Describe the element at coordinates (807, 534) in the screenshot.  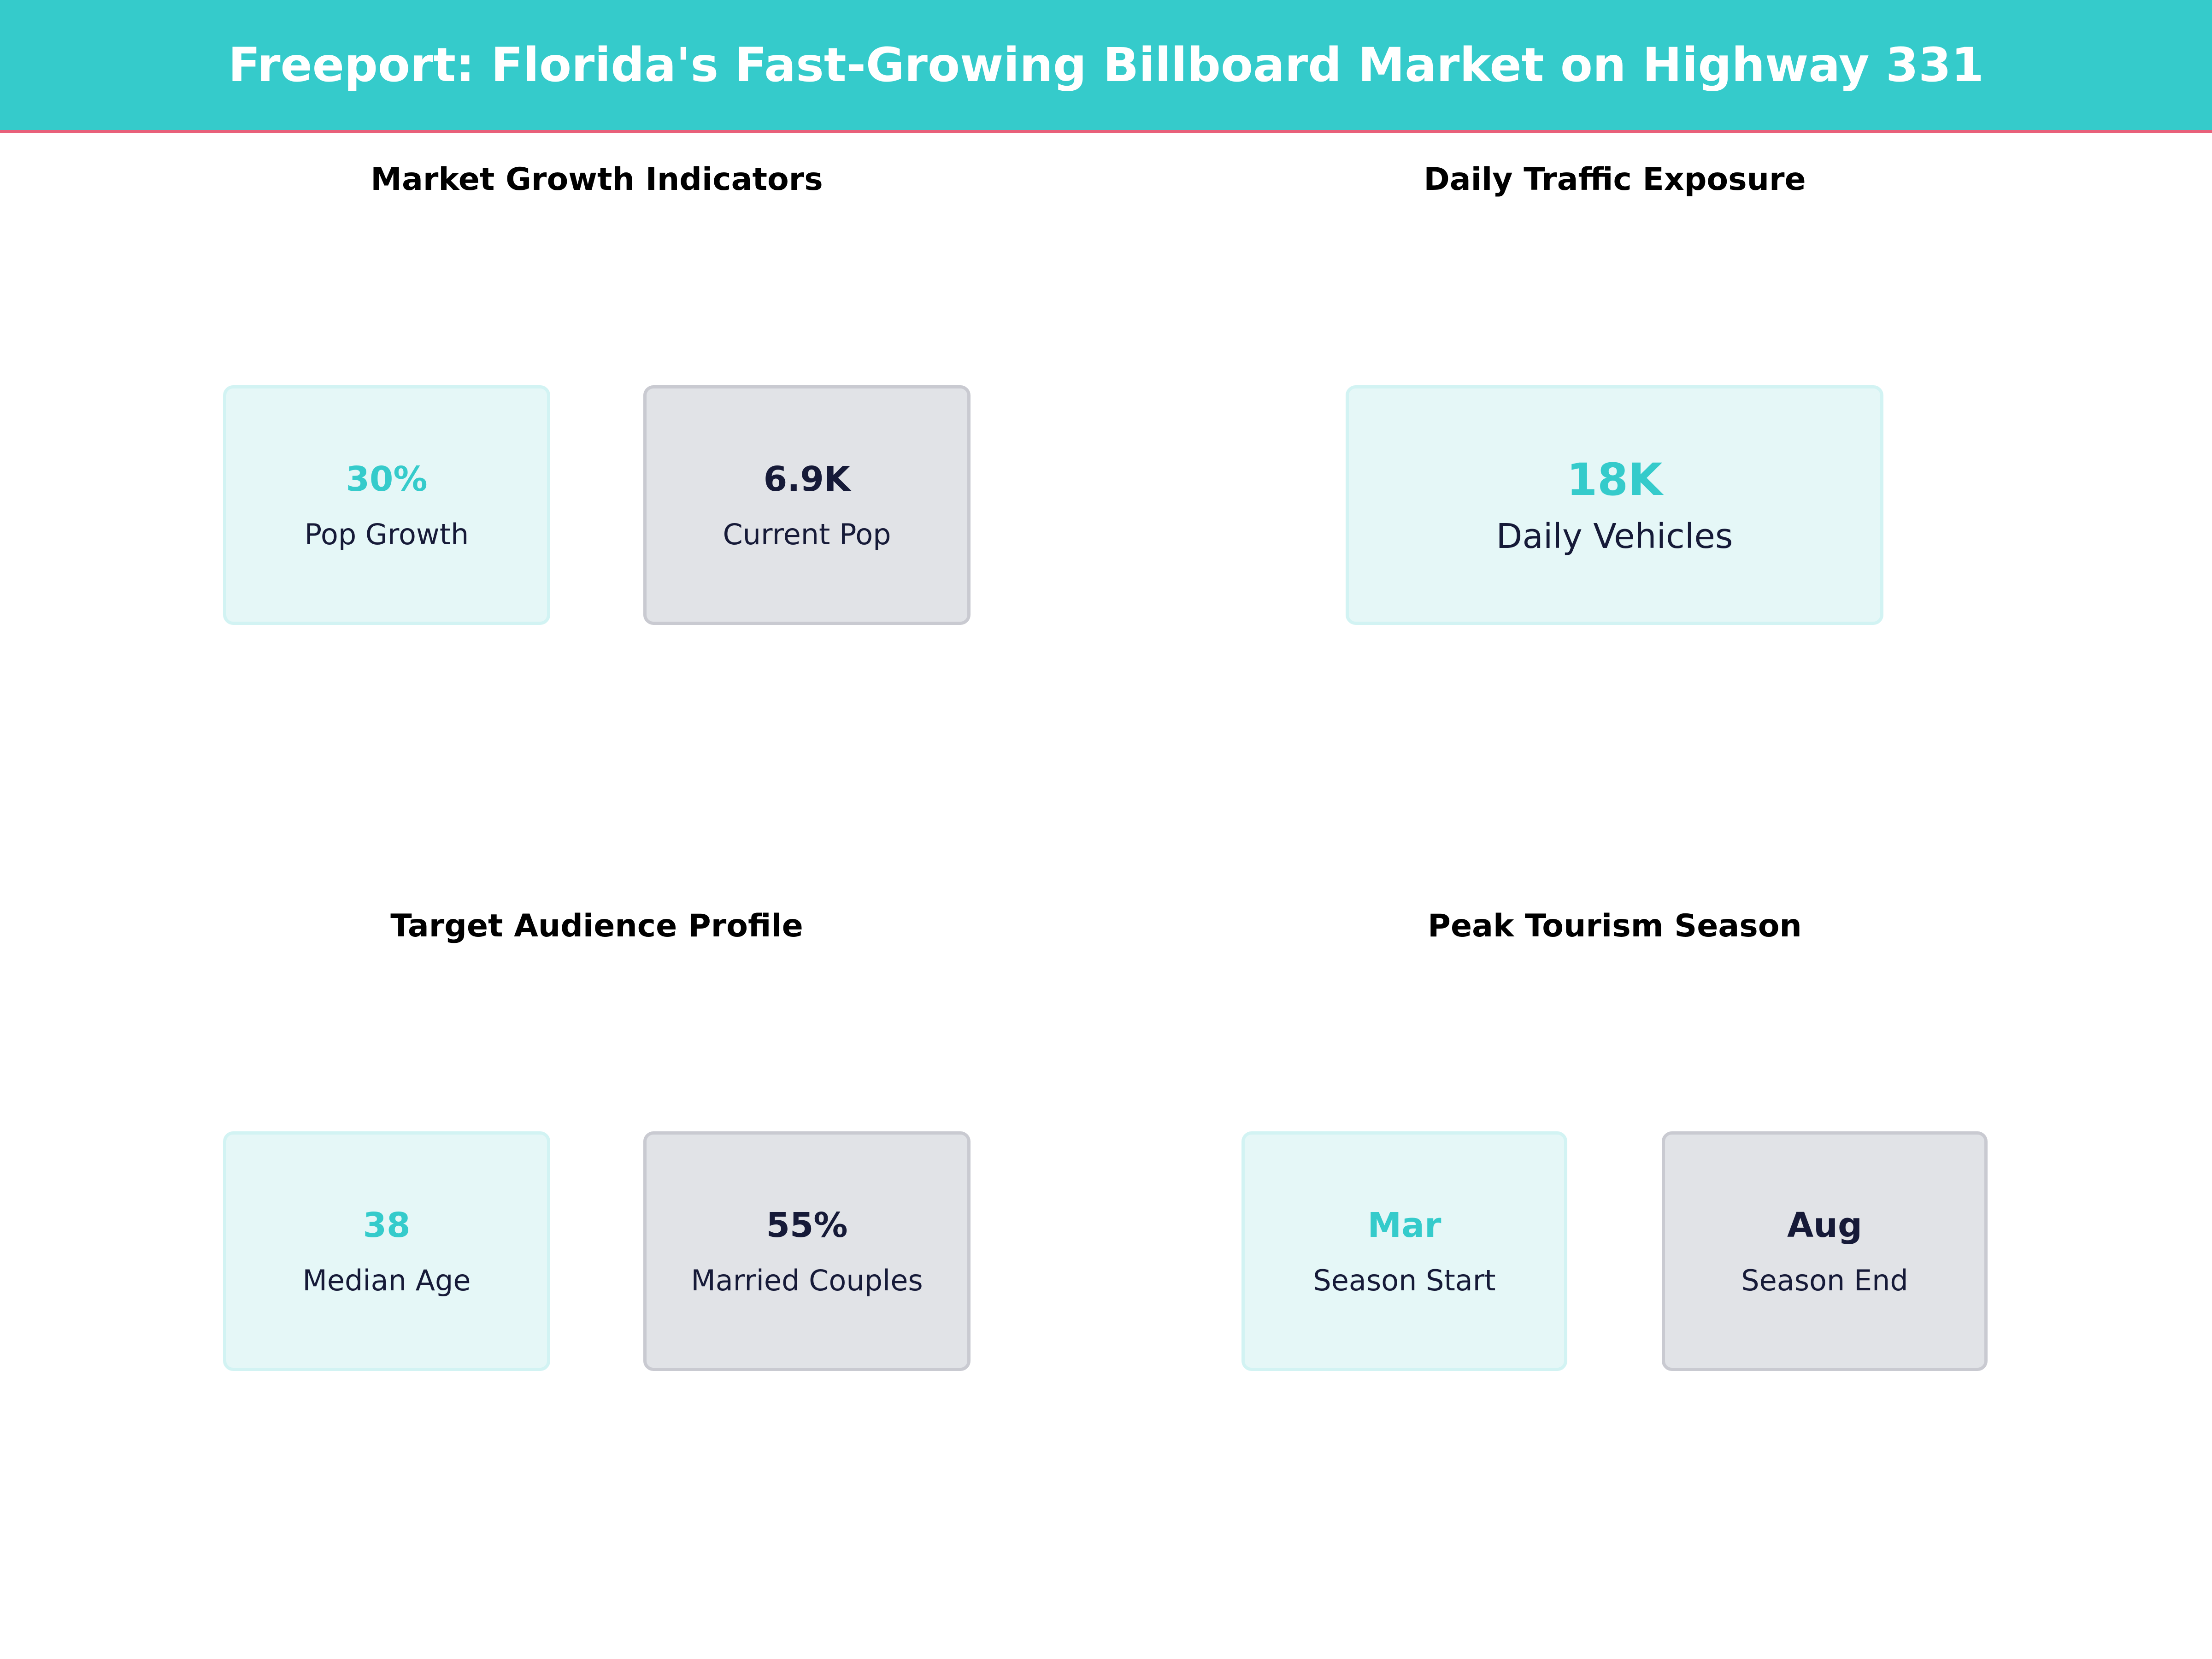
I see `metric-label: Current Pop` at that location.